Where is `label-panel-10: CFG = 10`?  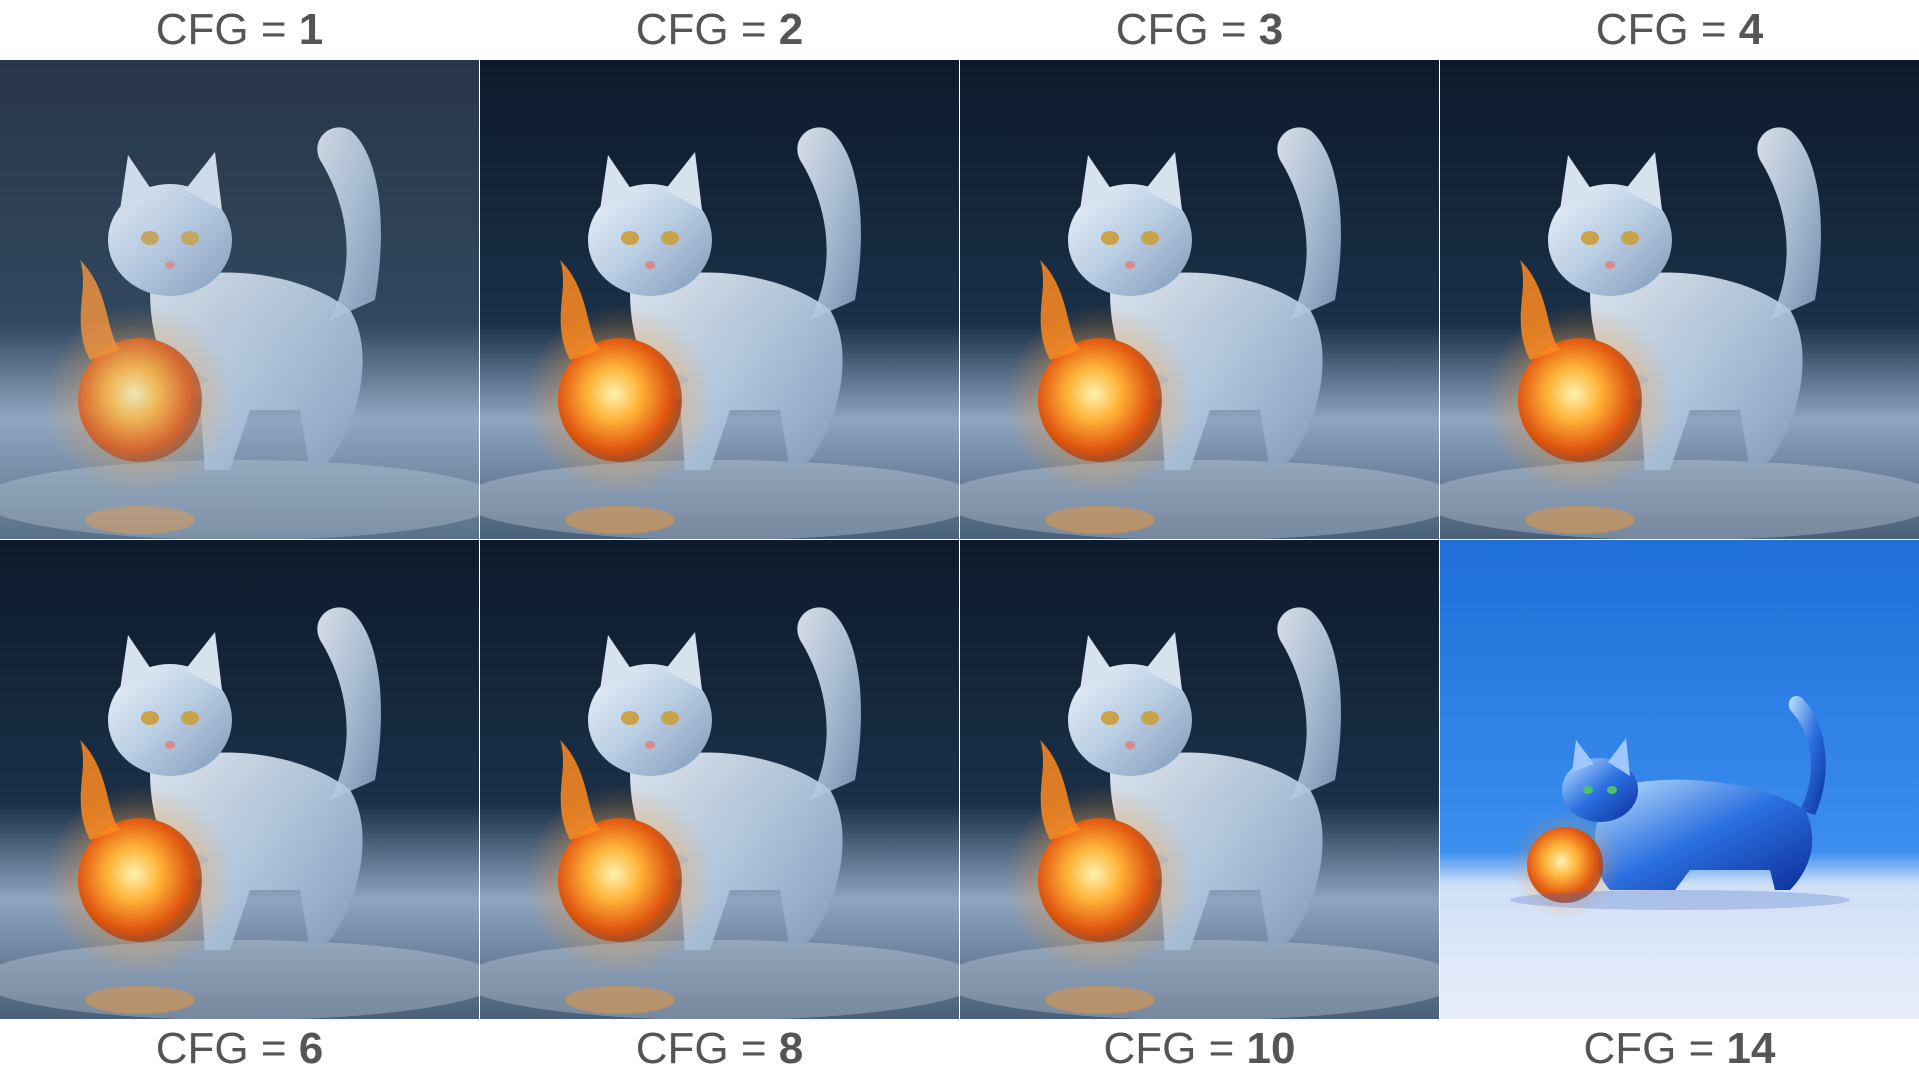
label-panel-10: CFG = 10 is located at coordinates (1199, 1048).